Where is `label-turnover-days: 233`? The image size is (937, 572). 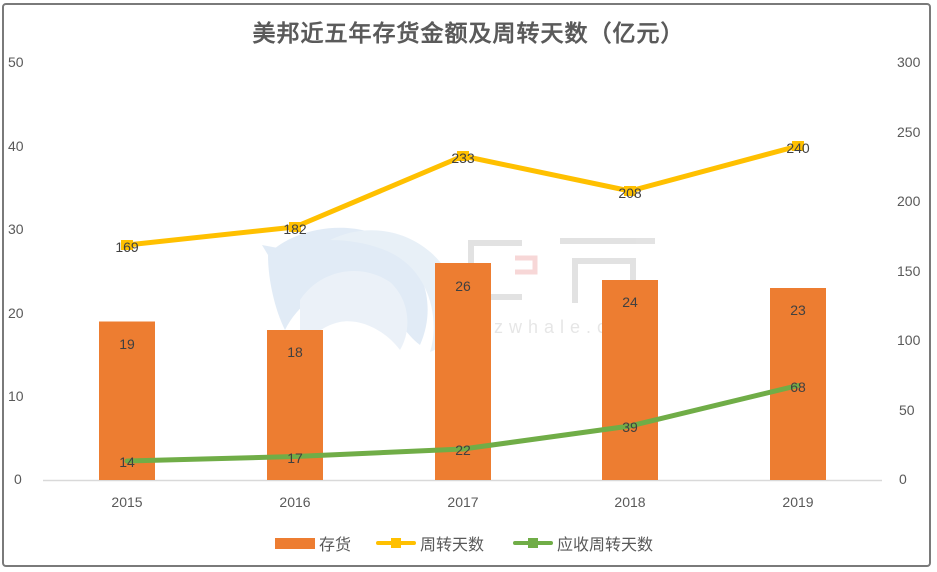
label-turnover-days: 233 is located at coordinates (463, 158).